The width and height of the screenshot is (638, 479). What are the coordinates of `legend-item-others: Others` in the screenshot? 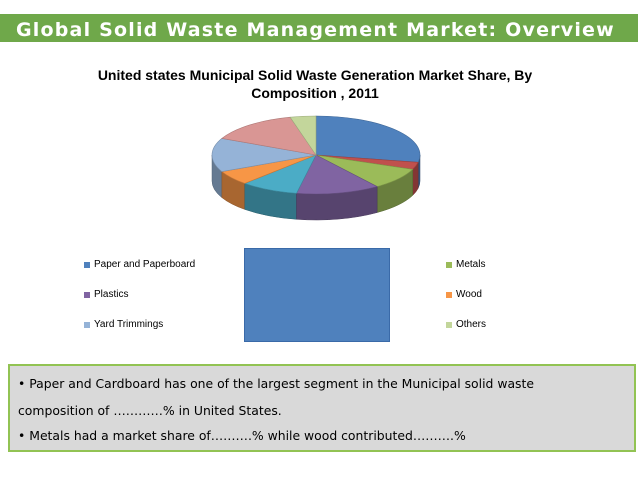 It's located at (466, 324).